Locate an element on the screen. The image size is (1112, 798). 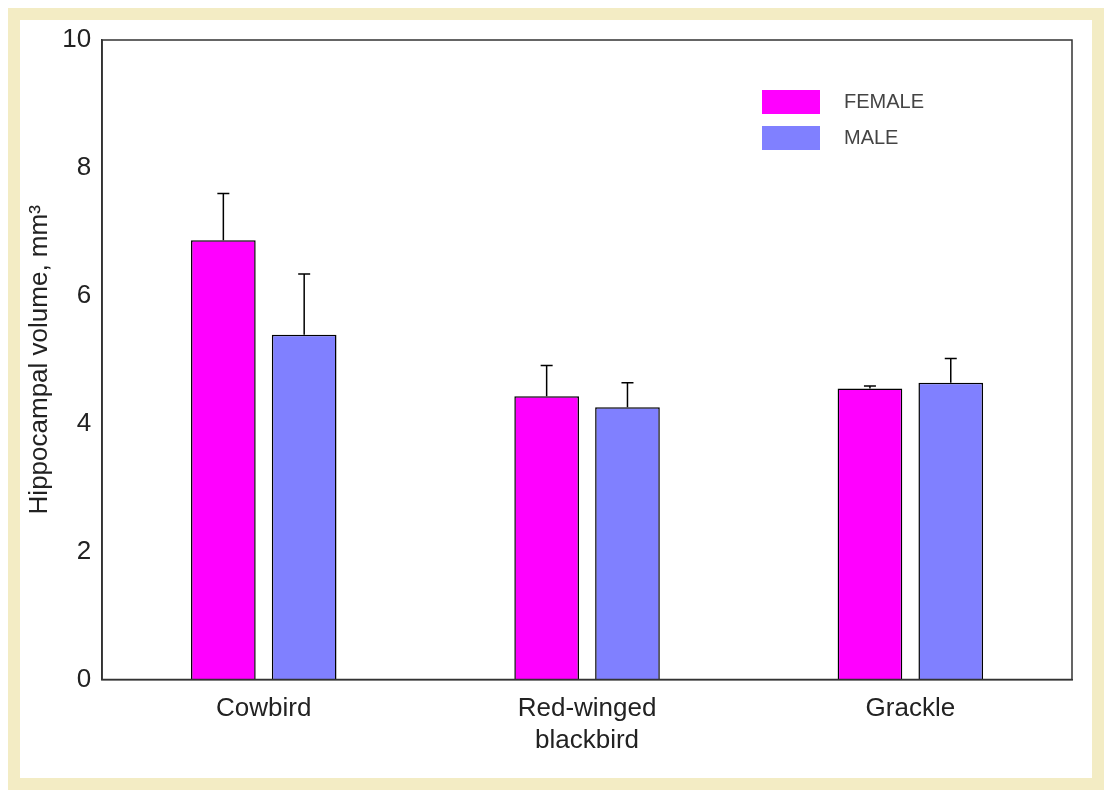
y-tick-label: 0 is located at coordinates (84, 677).